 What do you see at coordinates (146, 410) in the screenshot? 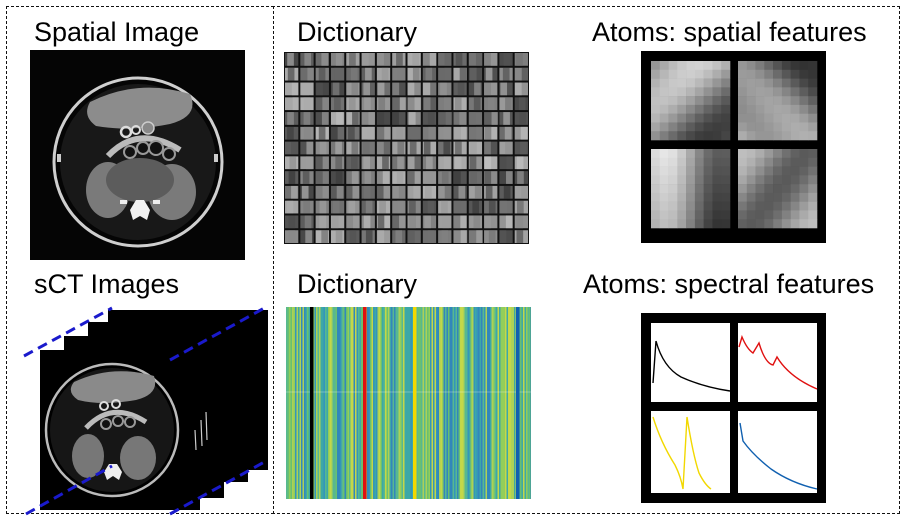
I see `sct-image-stack` at bounding box center [146, 410].